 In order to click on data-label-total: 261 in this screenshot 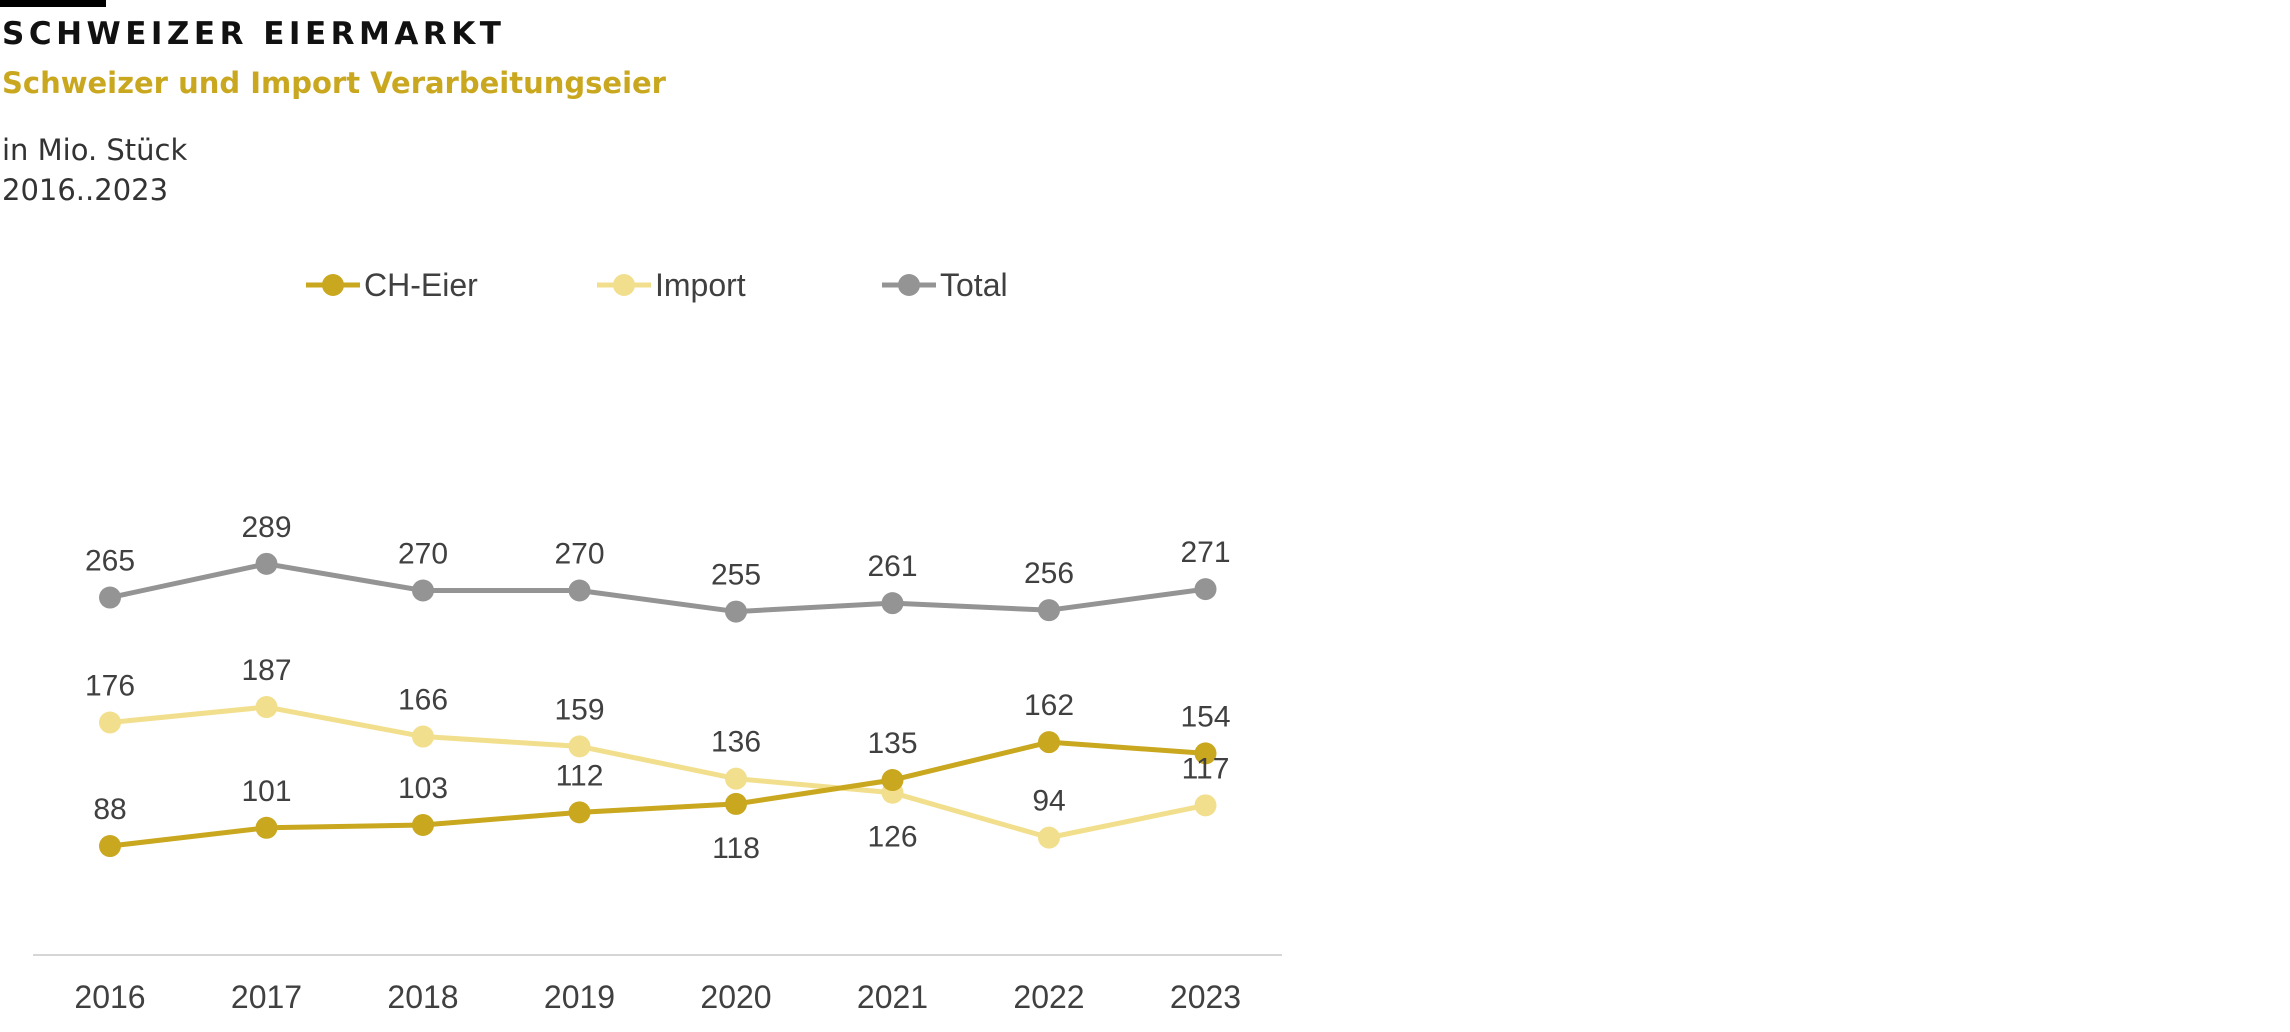, I will do `click(892, 566)`.